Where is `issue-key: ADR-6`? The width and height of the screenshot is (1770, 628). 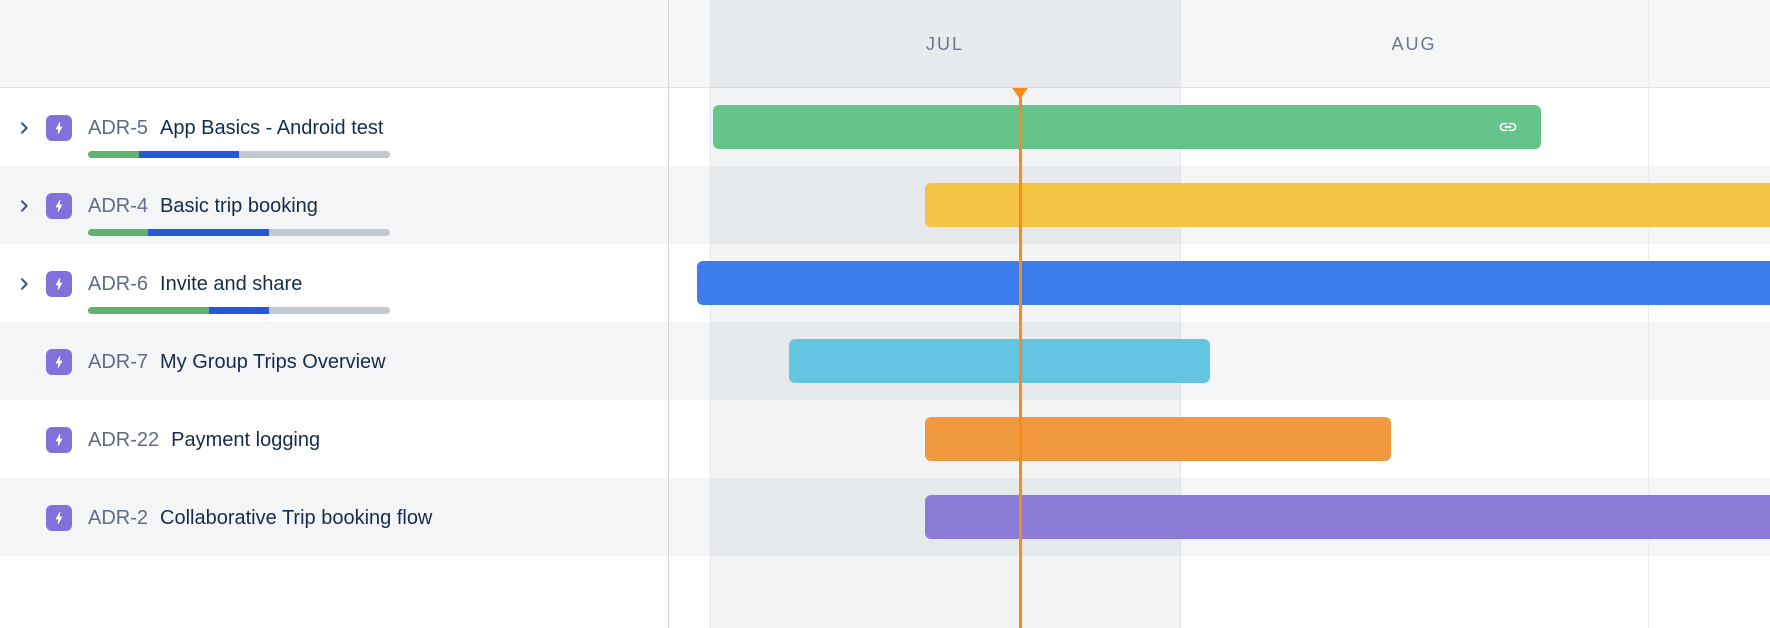
issue-key: ADR-6 is located at coordinates (118, 284).